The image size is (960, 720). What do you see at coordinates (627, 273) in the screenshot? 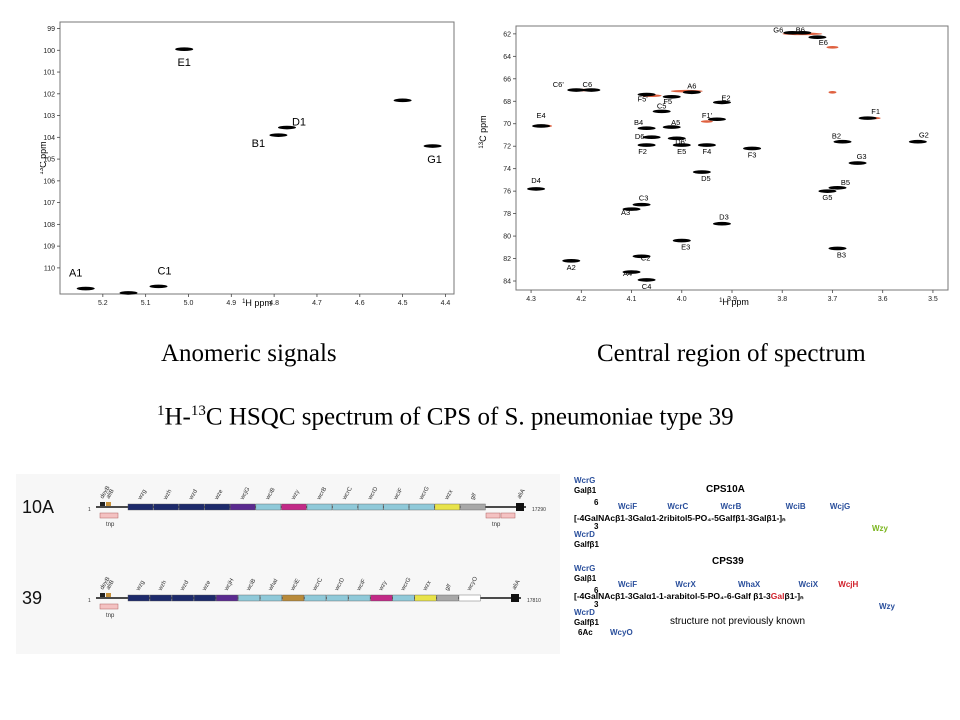
I see `peak-label: A4` at bounding box center [627, 273].